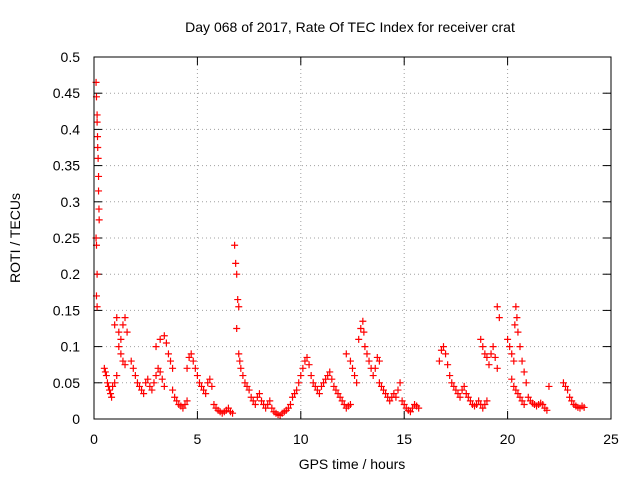 This screenshot has width=640, height=485. What do you see at coordinates (76, 419) in the screenshot?
I see `y-tick-label: 0` at bounding box center [76, 419].